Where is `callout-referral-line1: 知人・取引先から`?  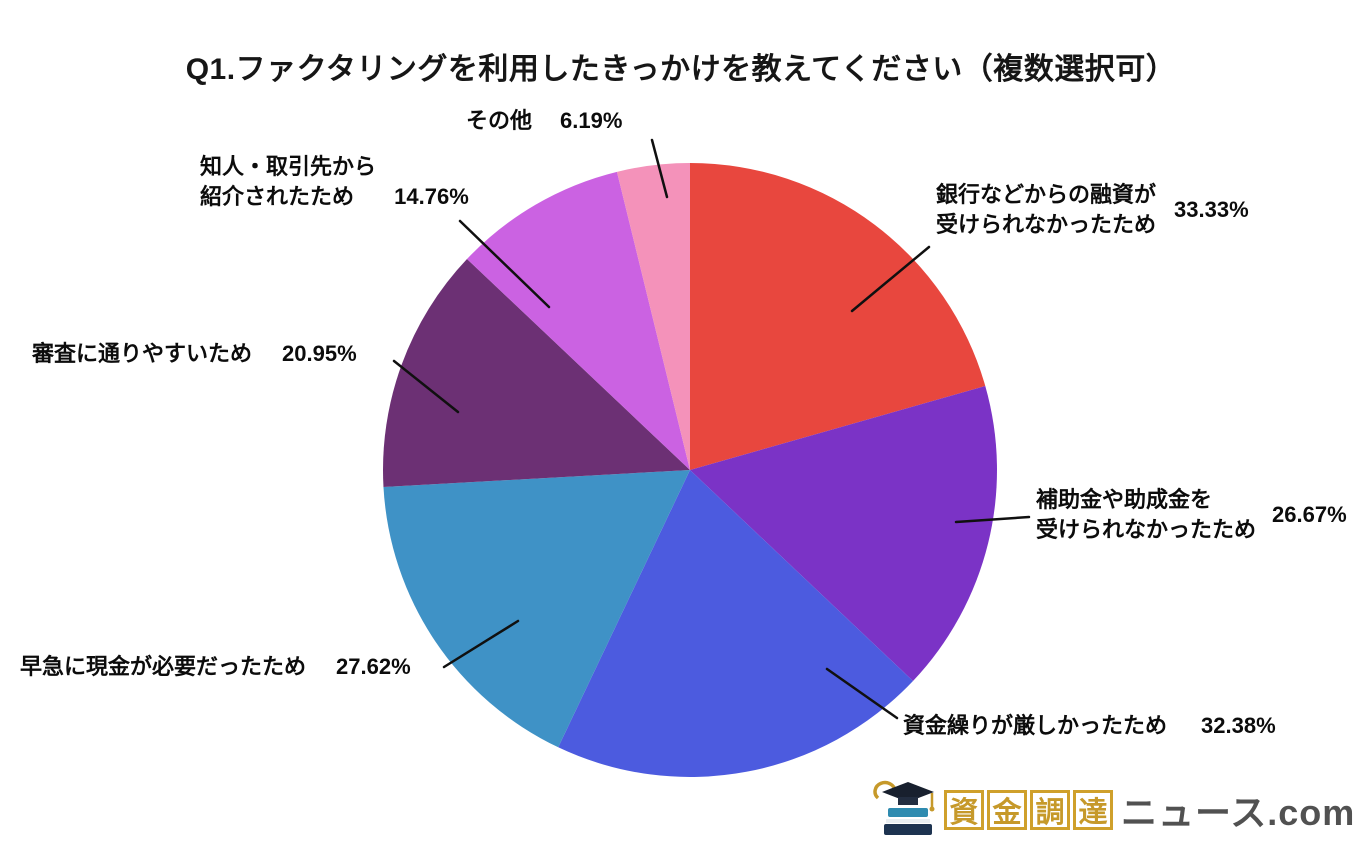
callout-referral-line1: 知人・取引先から is located at coordinates (288, 166).